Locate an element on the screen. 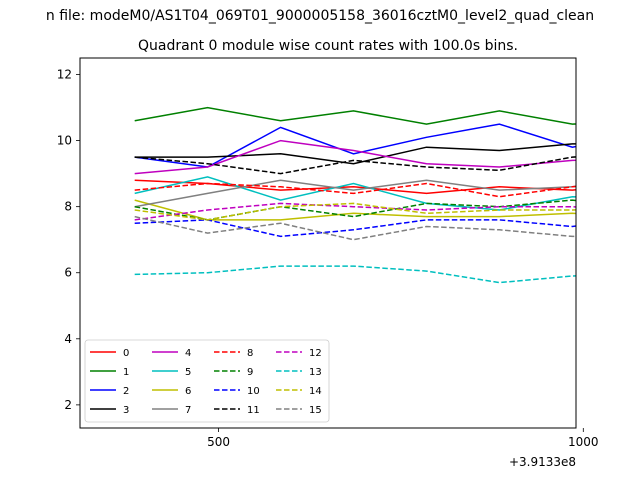 Image resolution: width=640 pixels, height=480 pixels. y-tick-label: 6 is located at coordinates (68, 273).